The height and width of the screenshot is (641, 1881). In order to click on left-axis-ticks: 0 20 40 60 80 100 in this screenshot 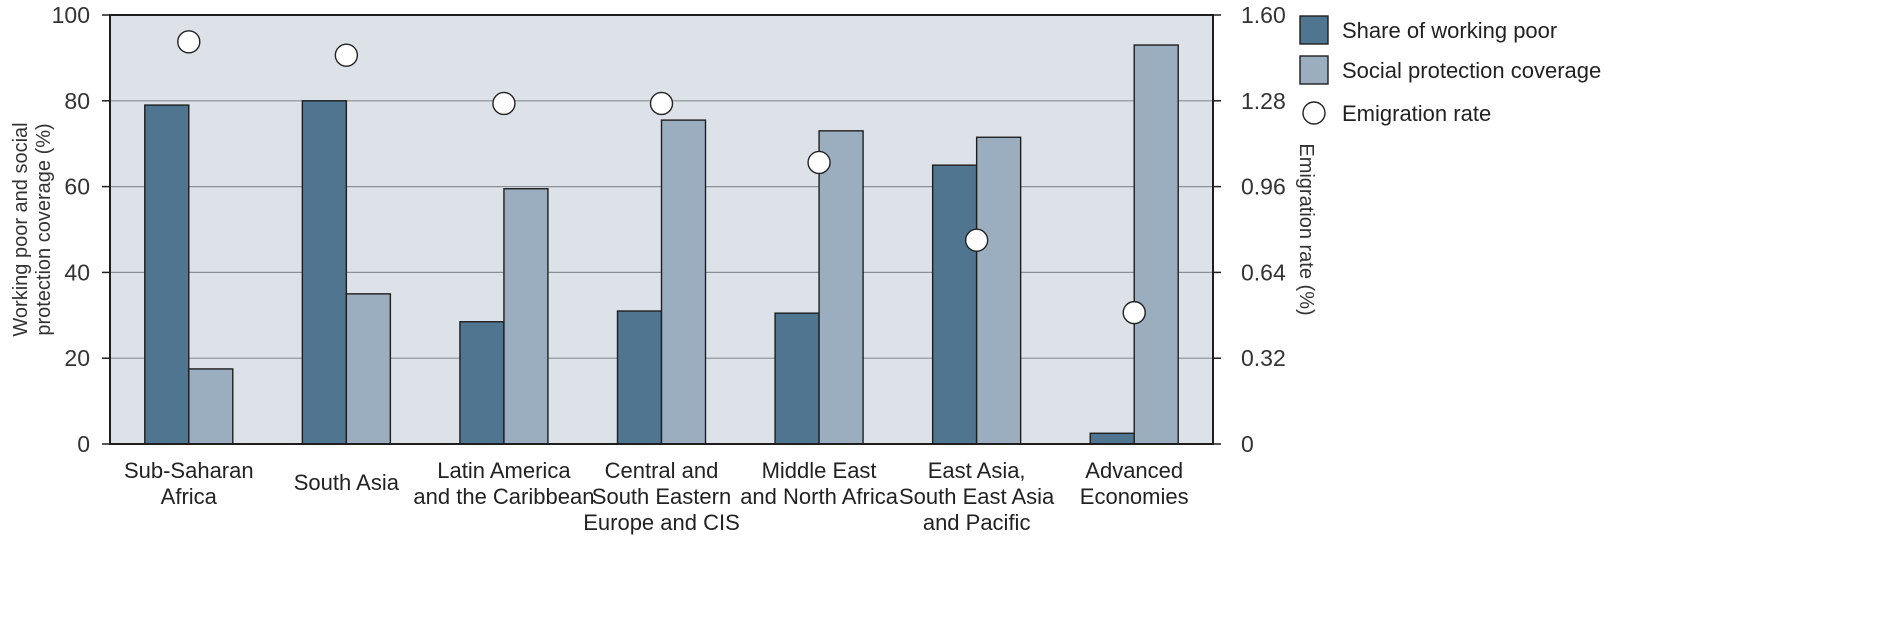, I will do `click(81, 229)`.